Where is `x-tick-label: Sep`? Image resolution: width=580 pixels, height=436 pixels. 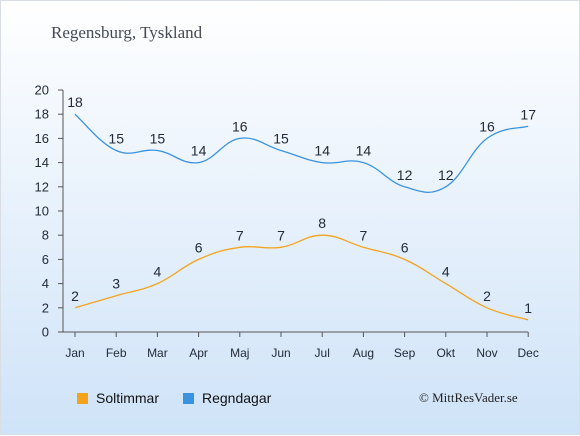
x-tick-label: Sep is located at coordinates (405, 353).